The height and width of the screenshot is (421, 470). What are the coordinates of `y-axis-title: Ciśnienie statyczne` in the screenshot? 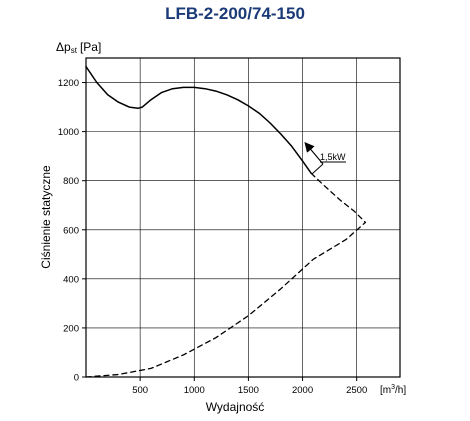 It's located at (46, 217).